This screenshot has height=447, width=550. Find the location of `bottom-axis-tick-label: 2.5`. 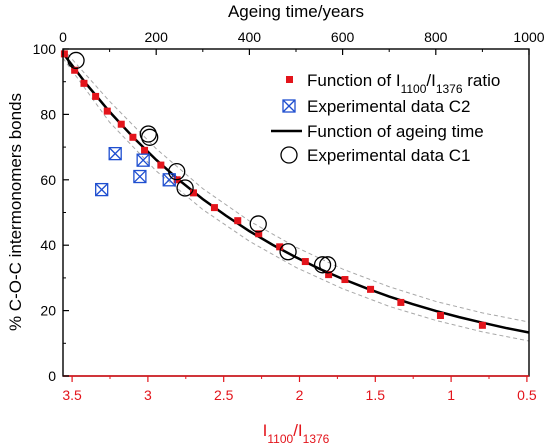

bottom-axis-tick-label: 2.5 is located at coordinates (224, 395).